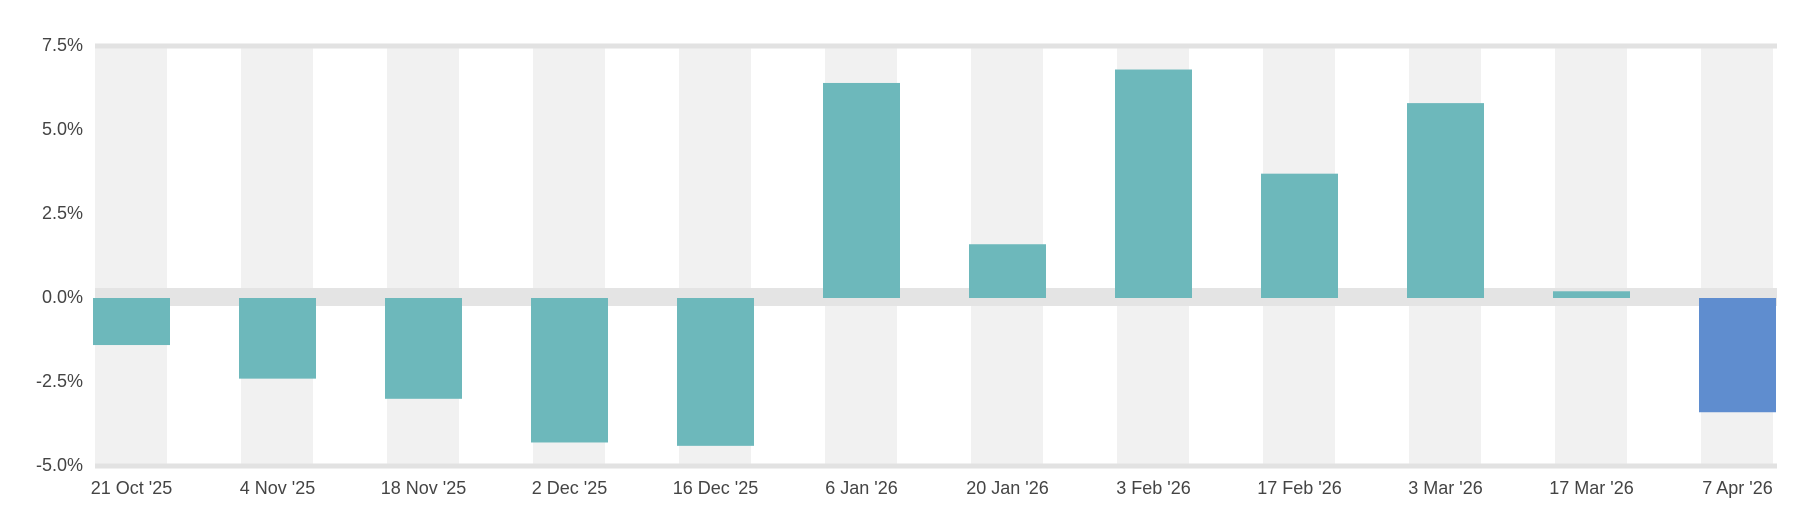 The height and width of the screenshot is (520, 1803). Describe the element at coordinates (62, 45) in the screenshot. I see `y-tick-label: 7.5%` at that location.